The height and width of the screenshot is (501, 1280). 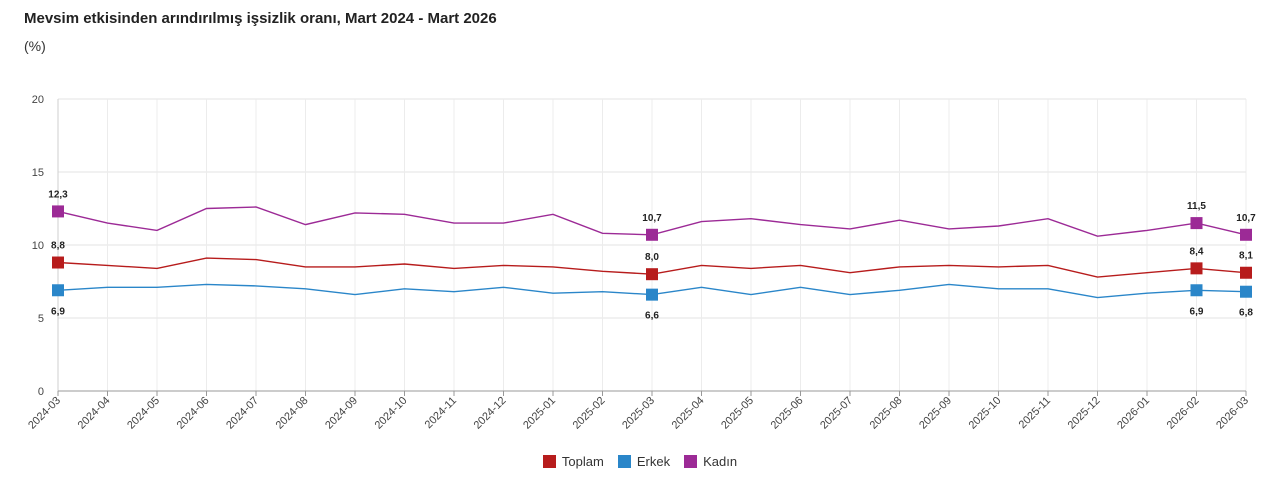 What do you see at coordinates (638, 413) in the screenshot?
I see `x-tick-label: 2025-03` at bounding box center [638, 413].